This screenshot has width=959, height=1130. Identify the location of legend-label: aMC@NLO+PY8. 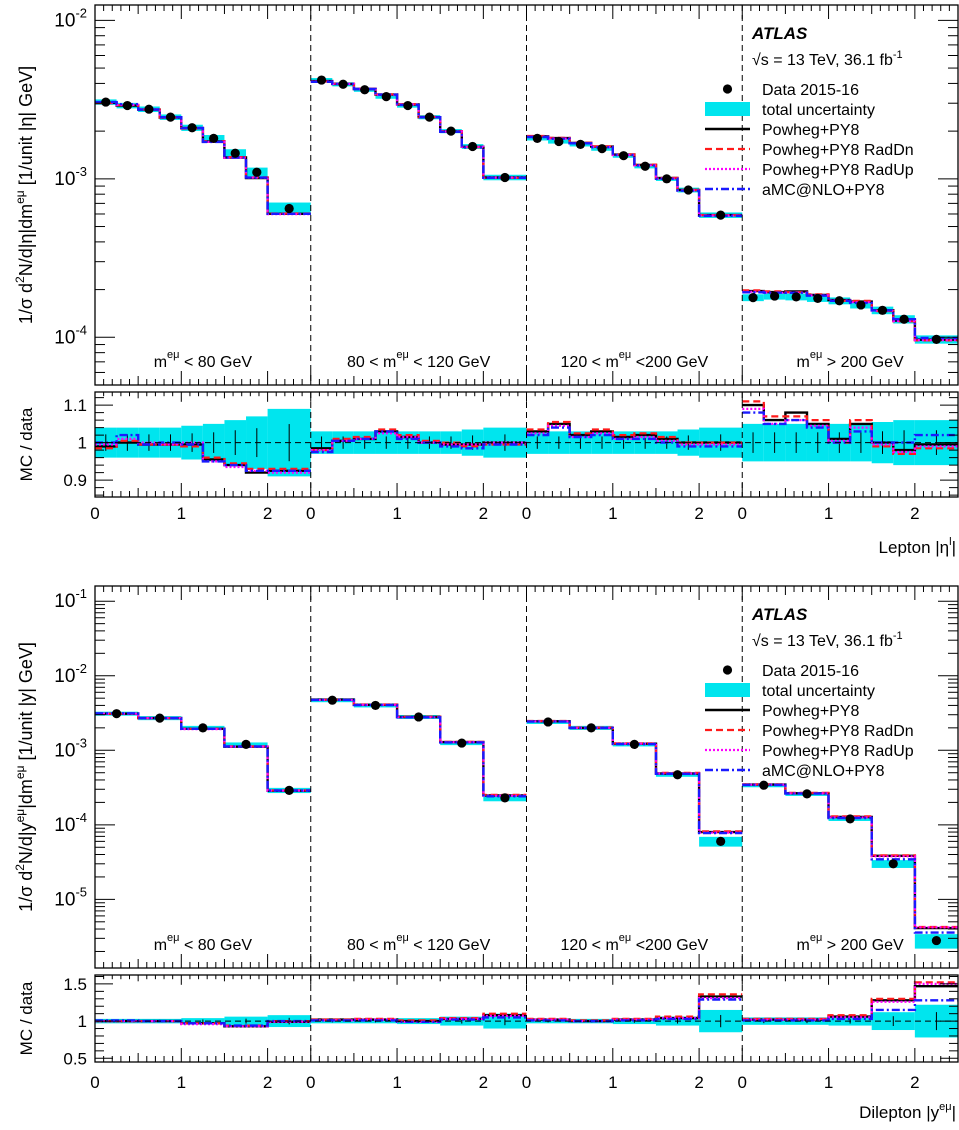
(823, 771).